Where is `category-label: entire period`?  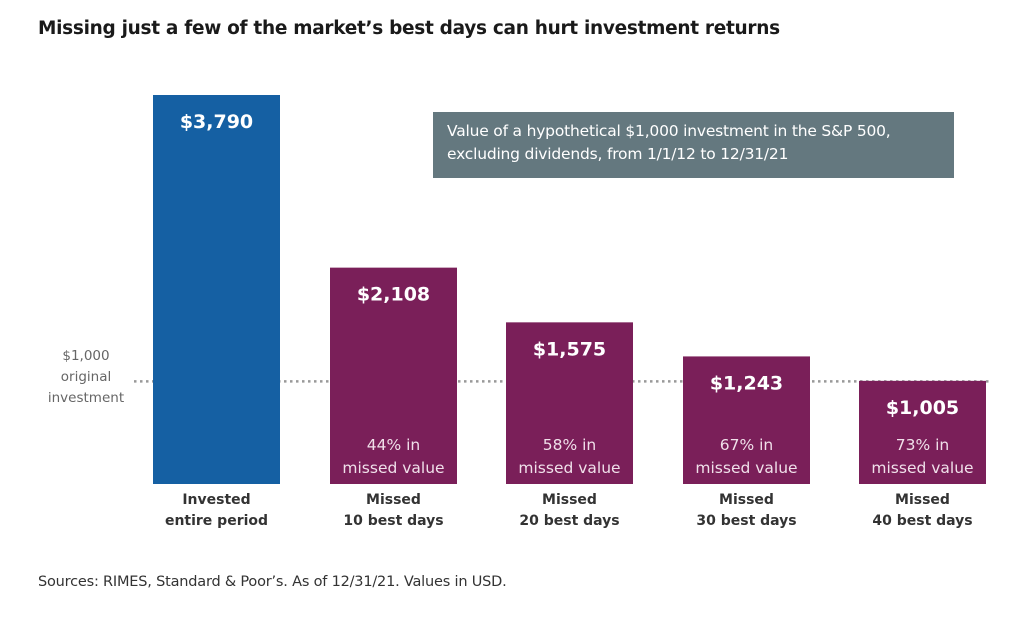 category-label: entire period is located at coordinates (216, 521).